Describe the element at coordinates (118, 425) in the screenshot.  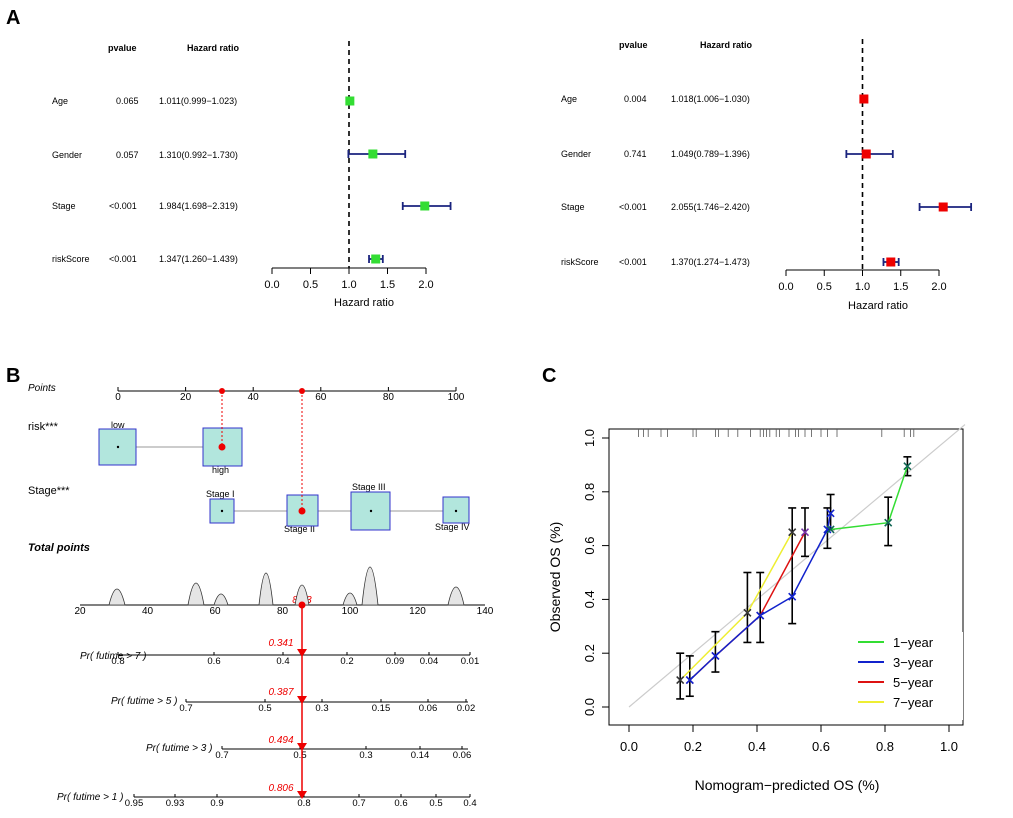
I see `risk-level-low: low` at that location.